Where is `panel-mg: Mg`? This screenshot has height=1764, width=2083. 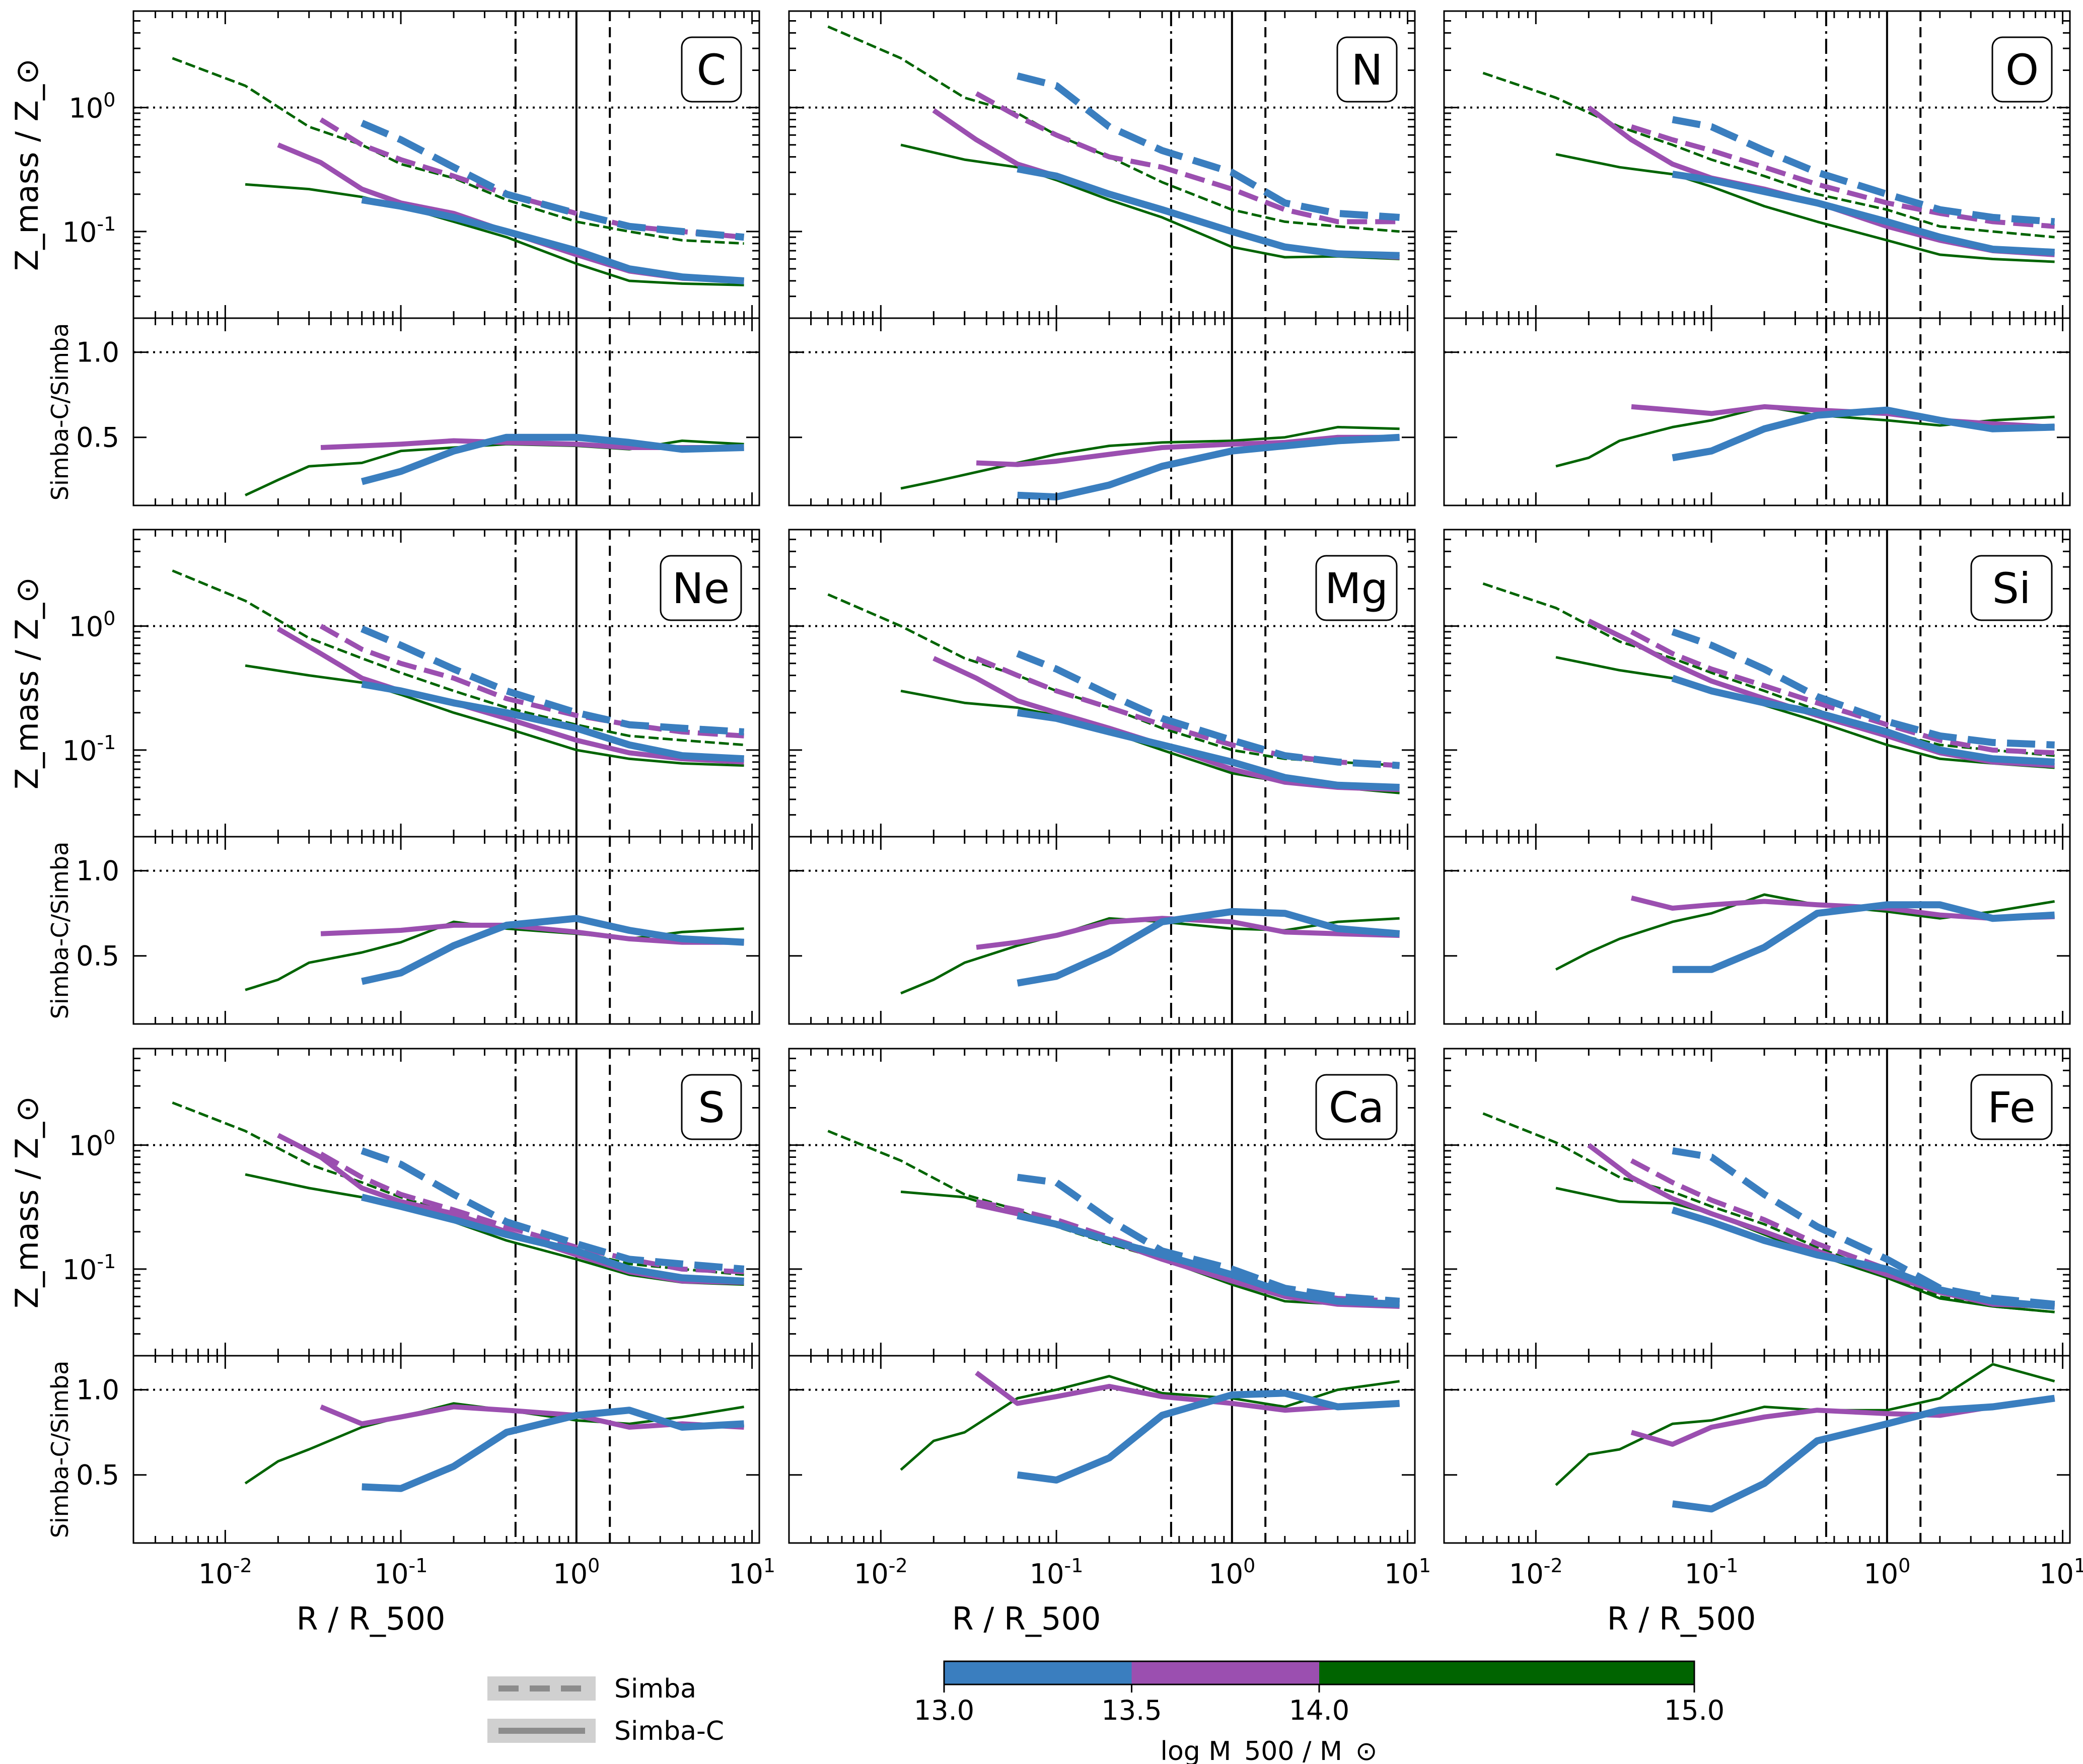 panel-mg: Mg is located at coordinates (1102, 777).